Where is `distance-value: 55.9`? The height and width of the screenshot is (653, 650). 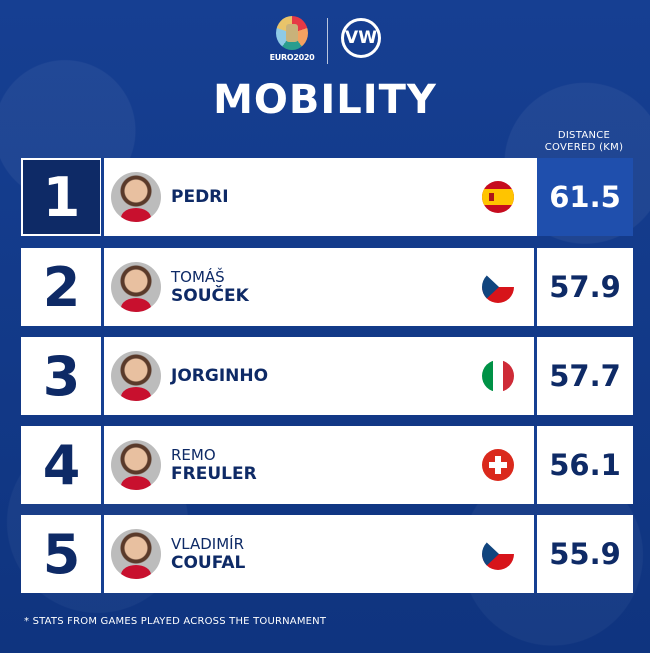
distance-value: 55.9 is located at coordinates (585, 554).